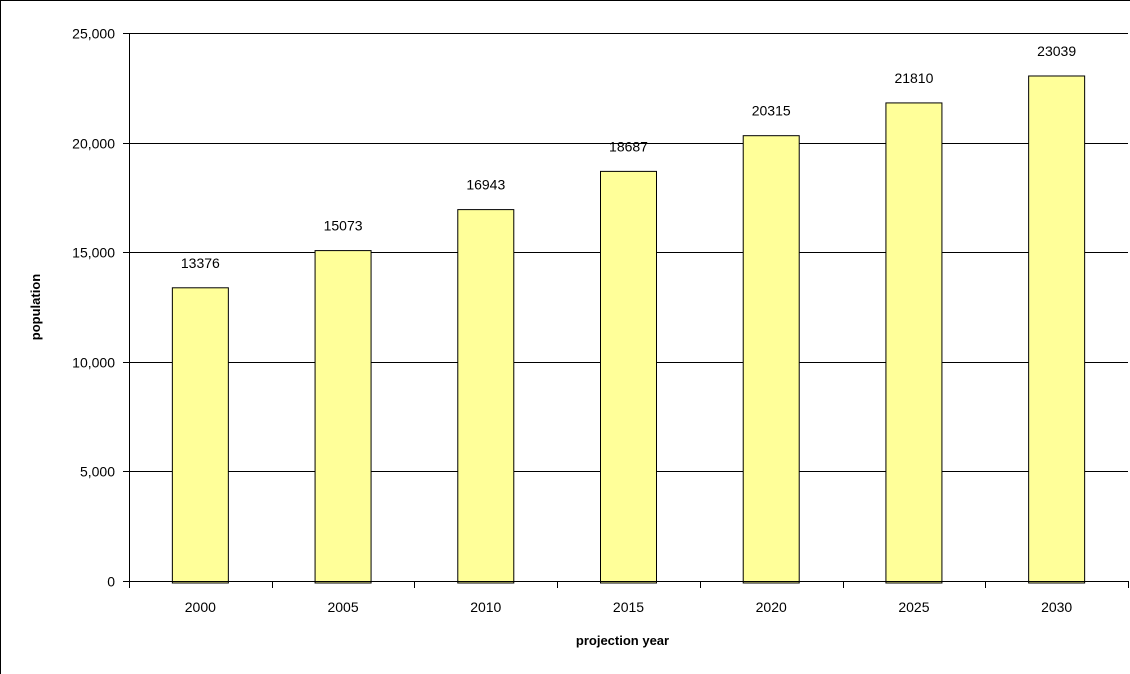 Image resolution: width=1130 pixels, height=674 pixels. What do you see at coordinates (914, 343) in the screenshot?
I see `bar-2025` at bounding box center [914, 343].